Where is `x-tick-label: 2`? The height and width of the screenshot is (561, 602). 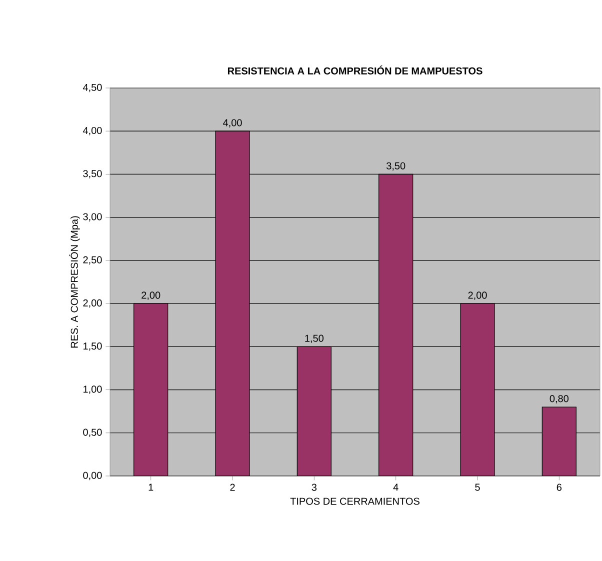 x-tick-label: 2 is located at coordinates (232, 487).